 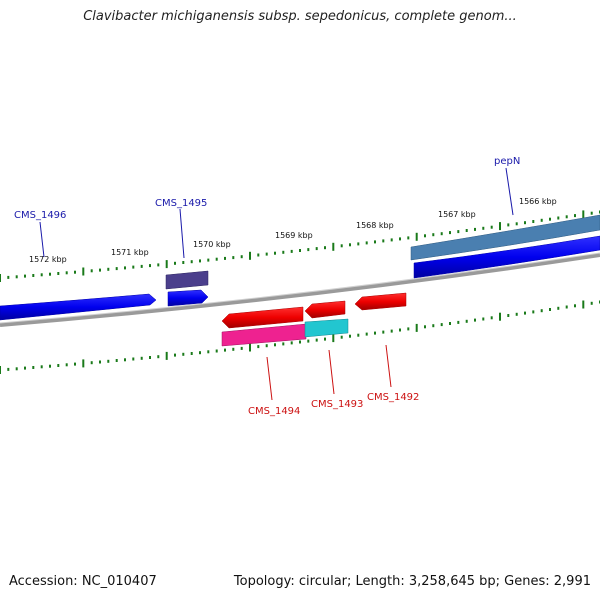 What do you see at coordinates (375, 225) in the screenshot?
I see `scale-label-1568: 1568 kbp` at bounding box center [375, 225].